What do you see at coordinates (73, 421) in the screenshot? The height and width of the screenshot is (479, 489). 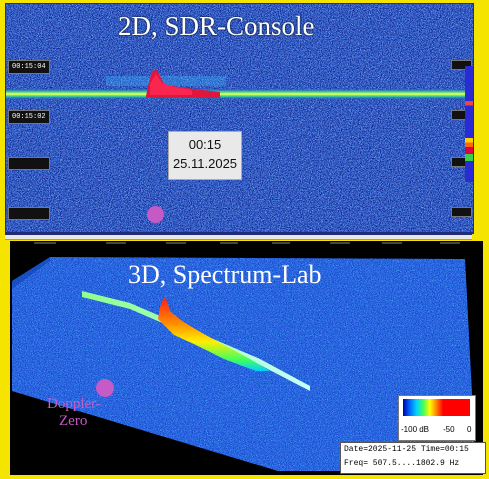 I see `doppler-label-line2: Zero` at bounding box center [73, 421].